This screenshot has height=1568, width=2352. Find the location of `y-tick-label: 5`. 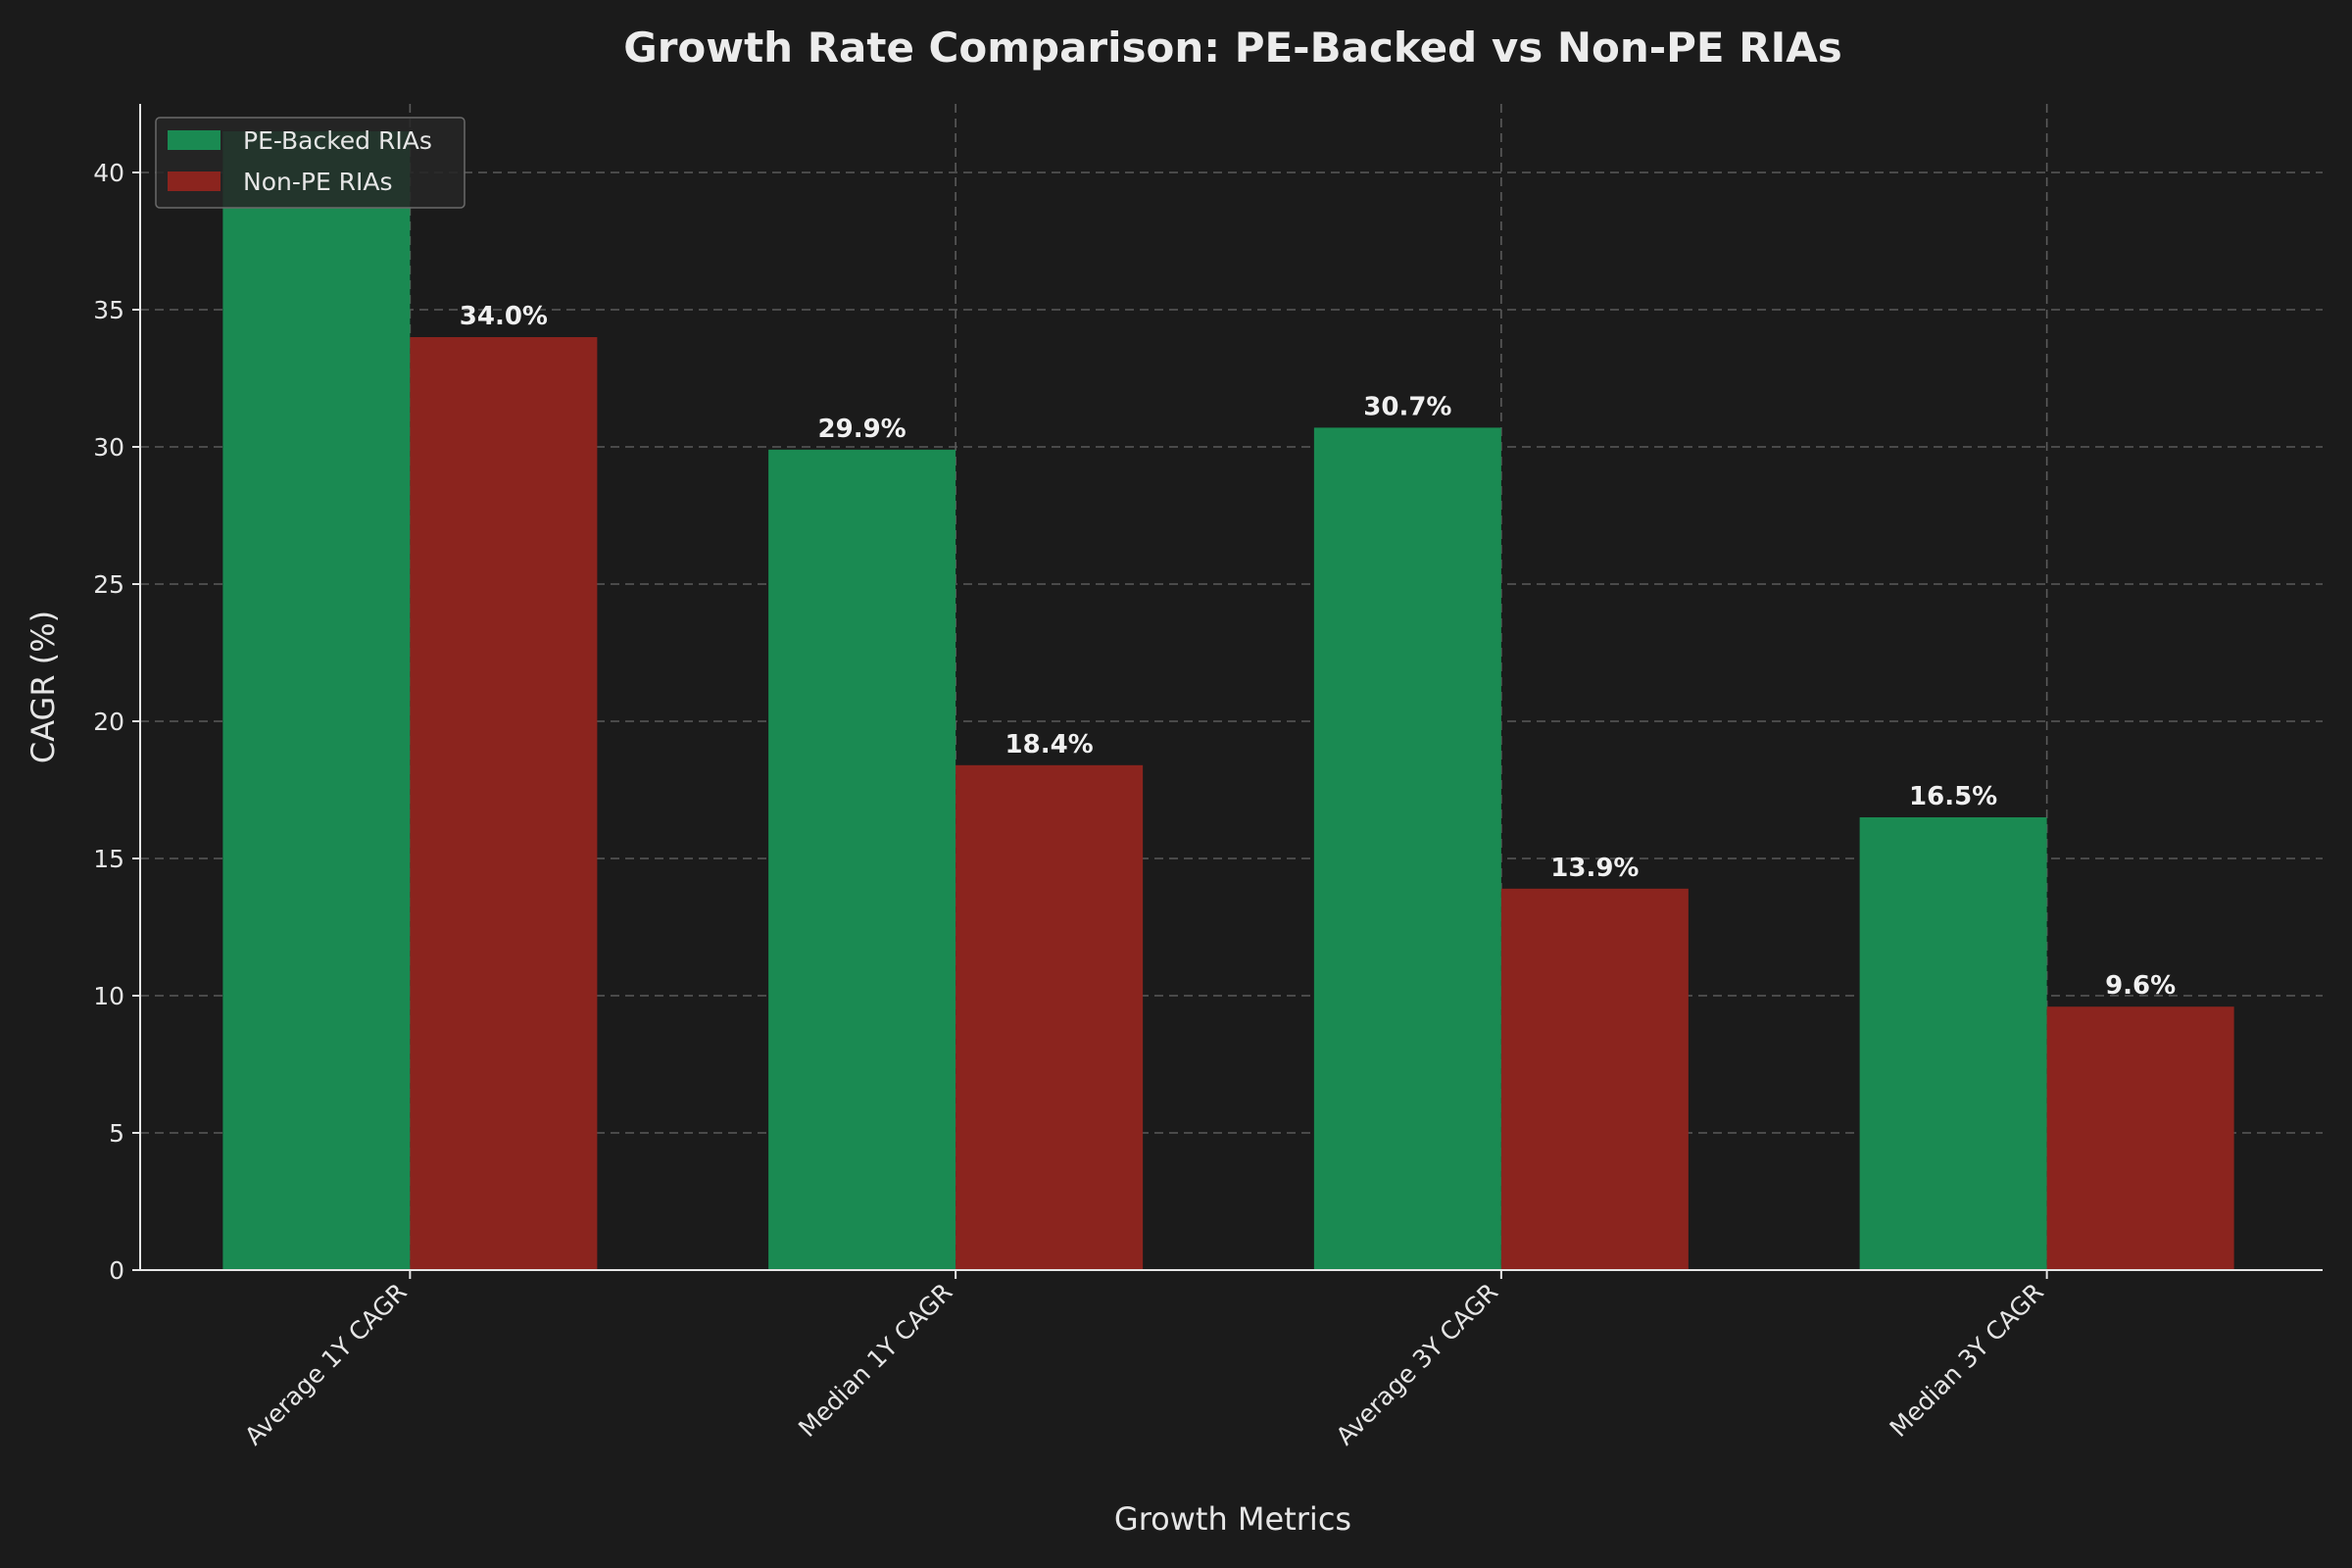

y-tick-label: 5 is located at coordinates (116, 1133).